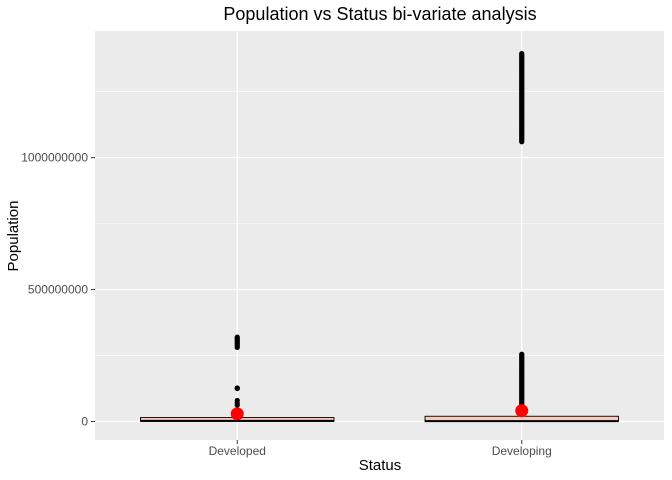 The width and height of the screenshot is (672, 480). Describe the element at coordinates (84, 422) in the screenshot. I see `y-tick-label: 0` at that location.